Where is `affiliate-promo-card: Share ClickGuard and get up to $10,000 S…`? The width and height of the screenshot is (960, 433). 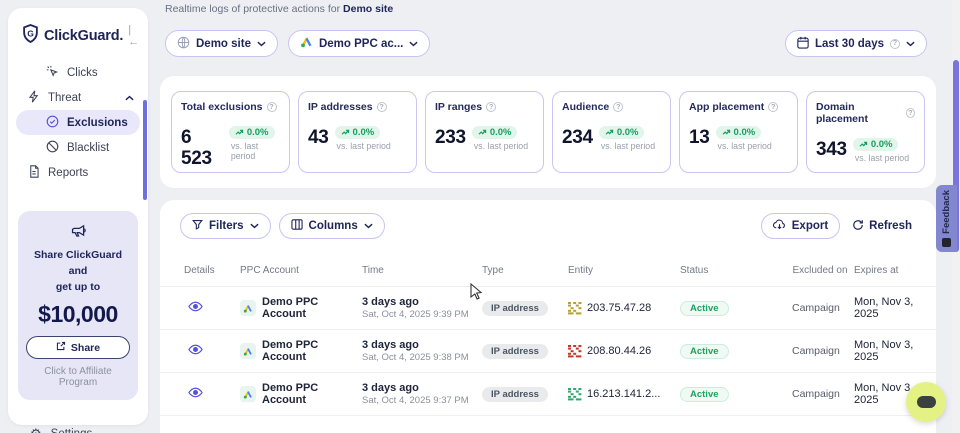 affiliate-promo-card: Share ClickGuard and get up to $10,000 S… is located at coordinates (78, 306).